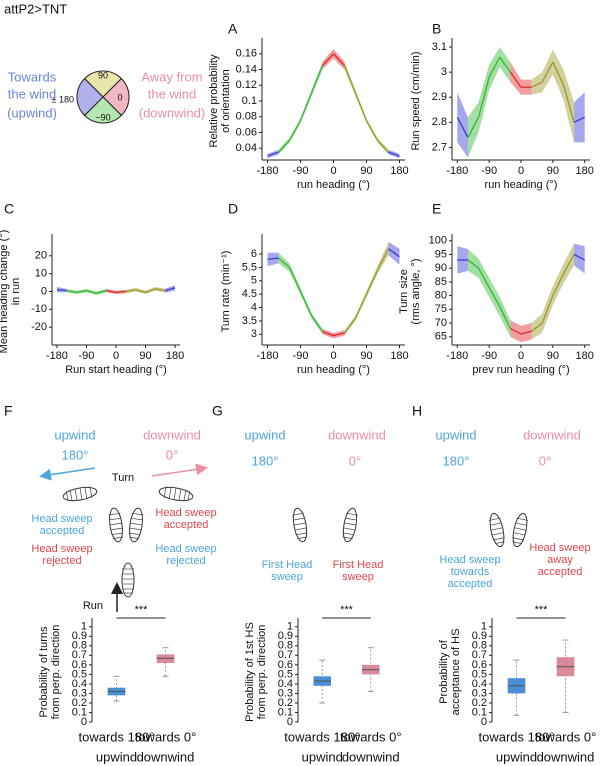 The image size is (600, 766). I want to click on y-tick-label: 0.7, so click(79, 655).